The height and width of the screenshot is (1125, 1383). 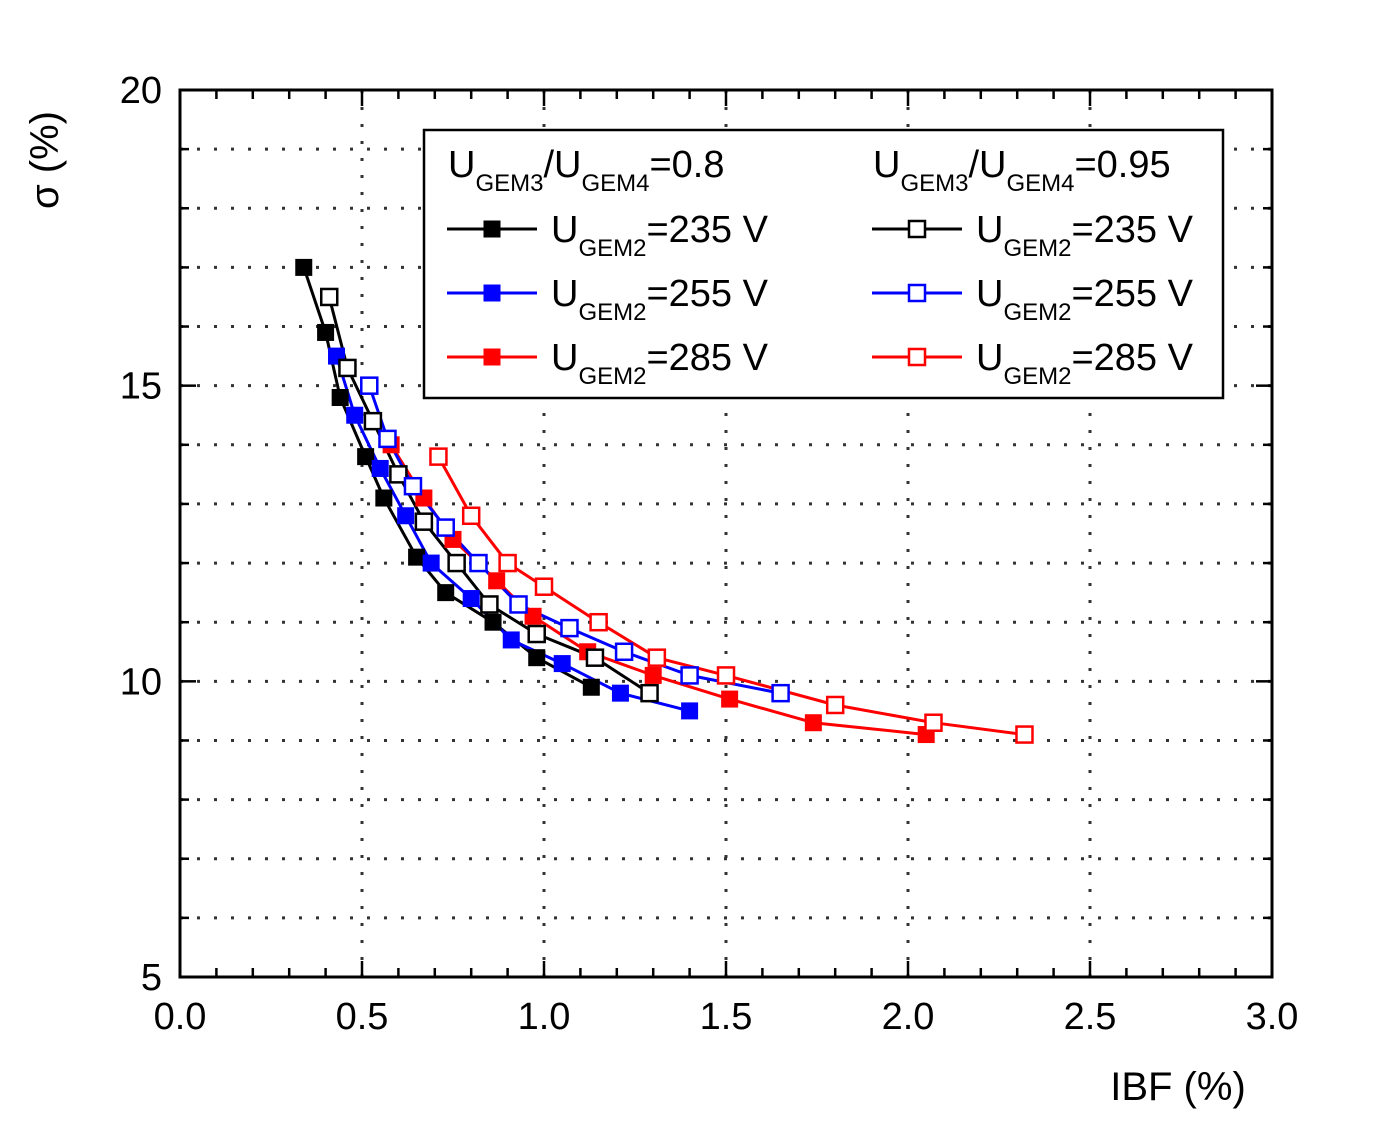 What do you see at coordinates (141, 387) in the screenshot?
I see `y-tick-label: 15` at bounding box center [141, 387].